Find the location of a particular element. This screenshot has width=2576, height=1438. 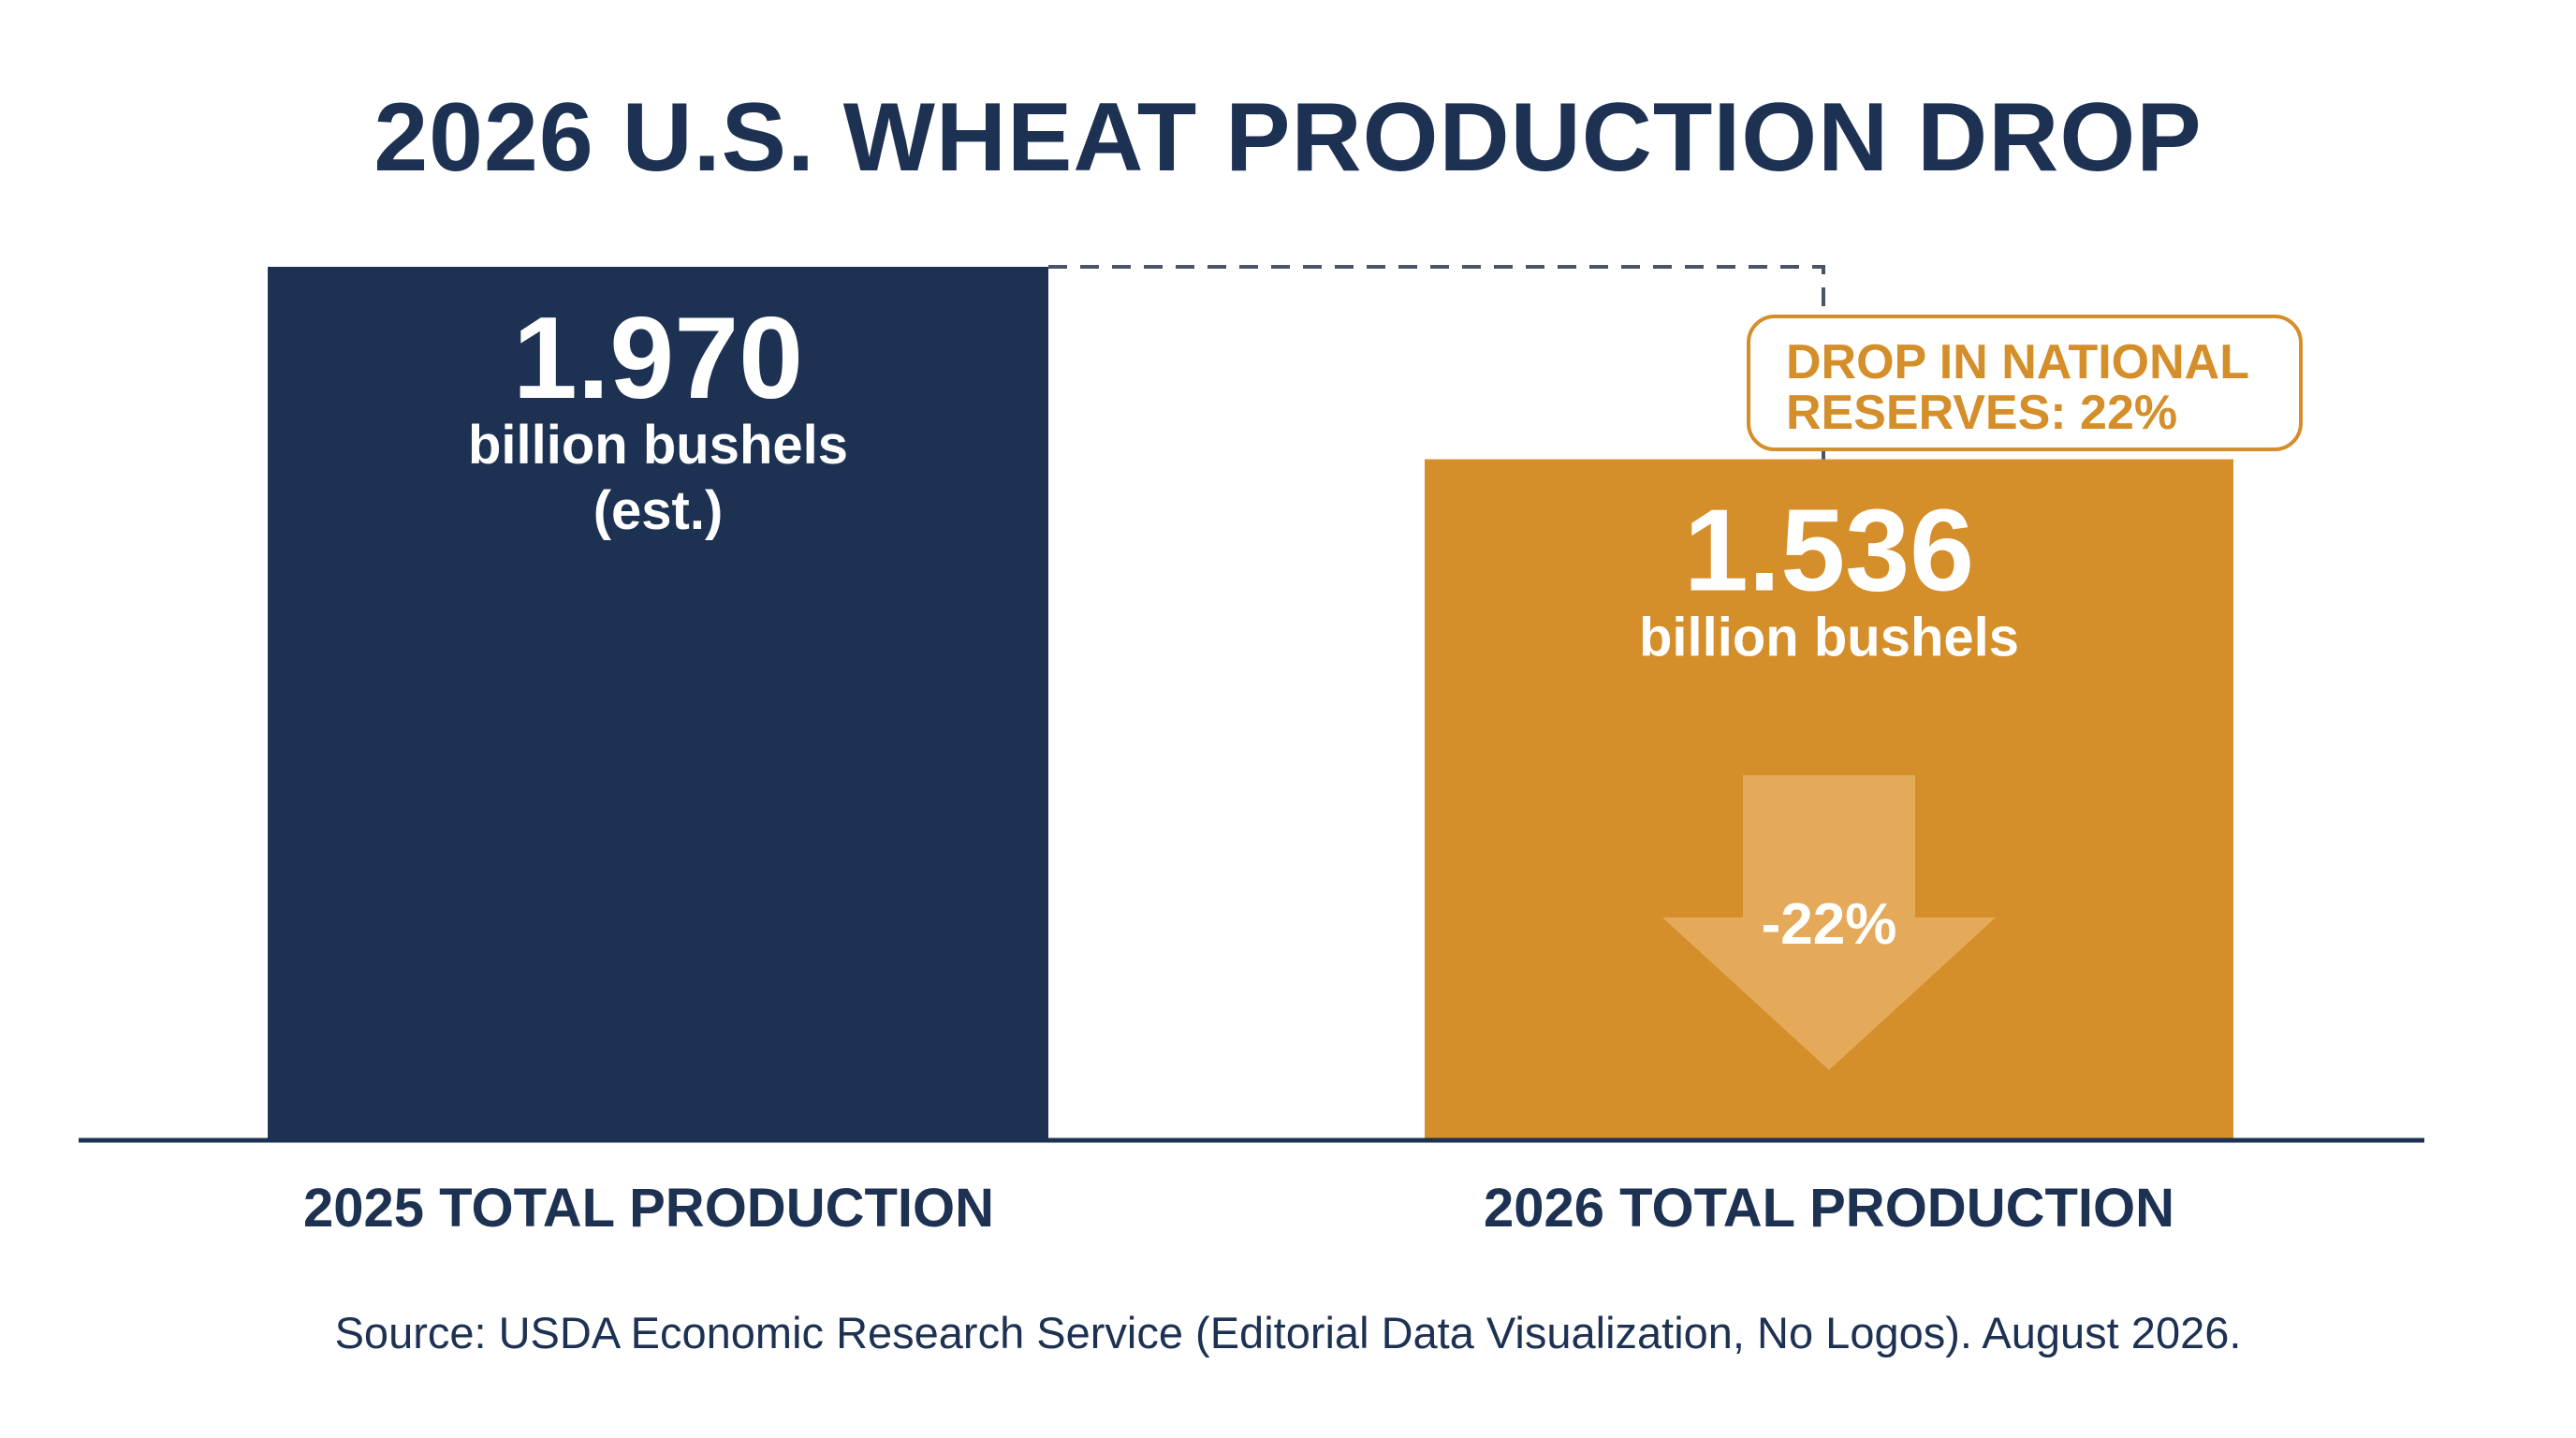

bar-unit-label-1-1: billion bushels is located at coordinates (658, 445).